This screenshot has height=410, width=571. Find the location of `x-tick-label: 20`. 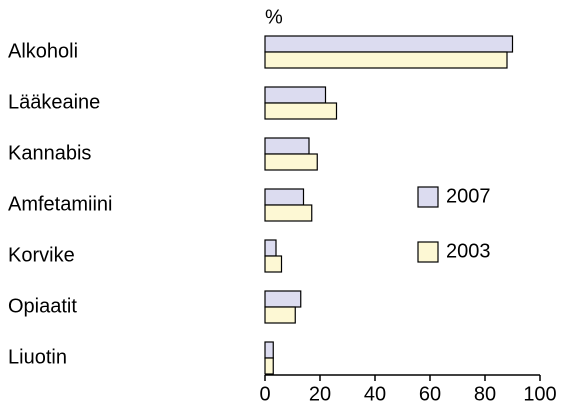

x-tick-label: 20 is located at coordinates (320, 394).